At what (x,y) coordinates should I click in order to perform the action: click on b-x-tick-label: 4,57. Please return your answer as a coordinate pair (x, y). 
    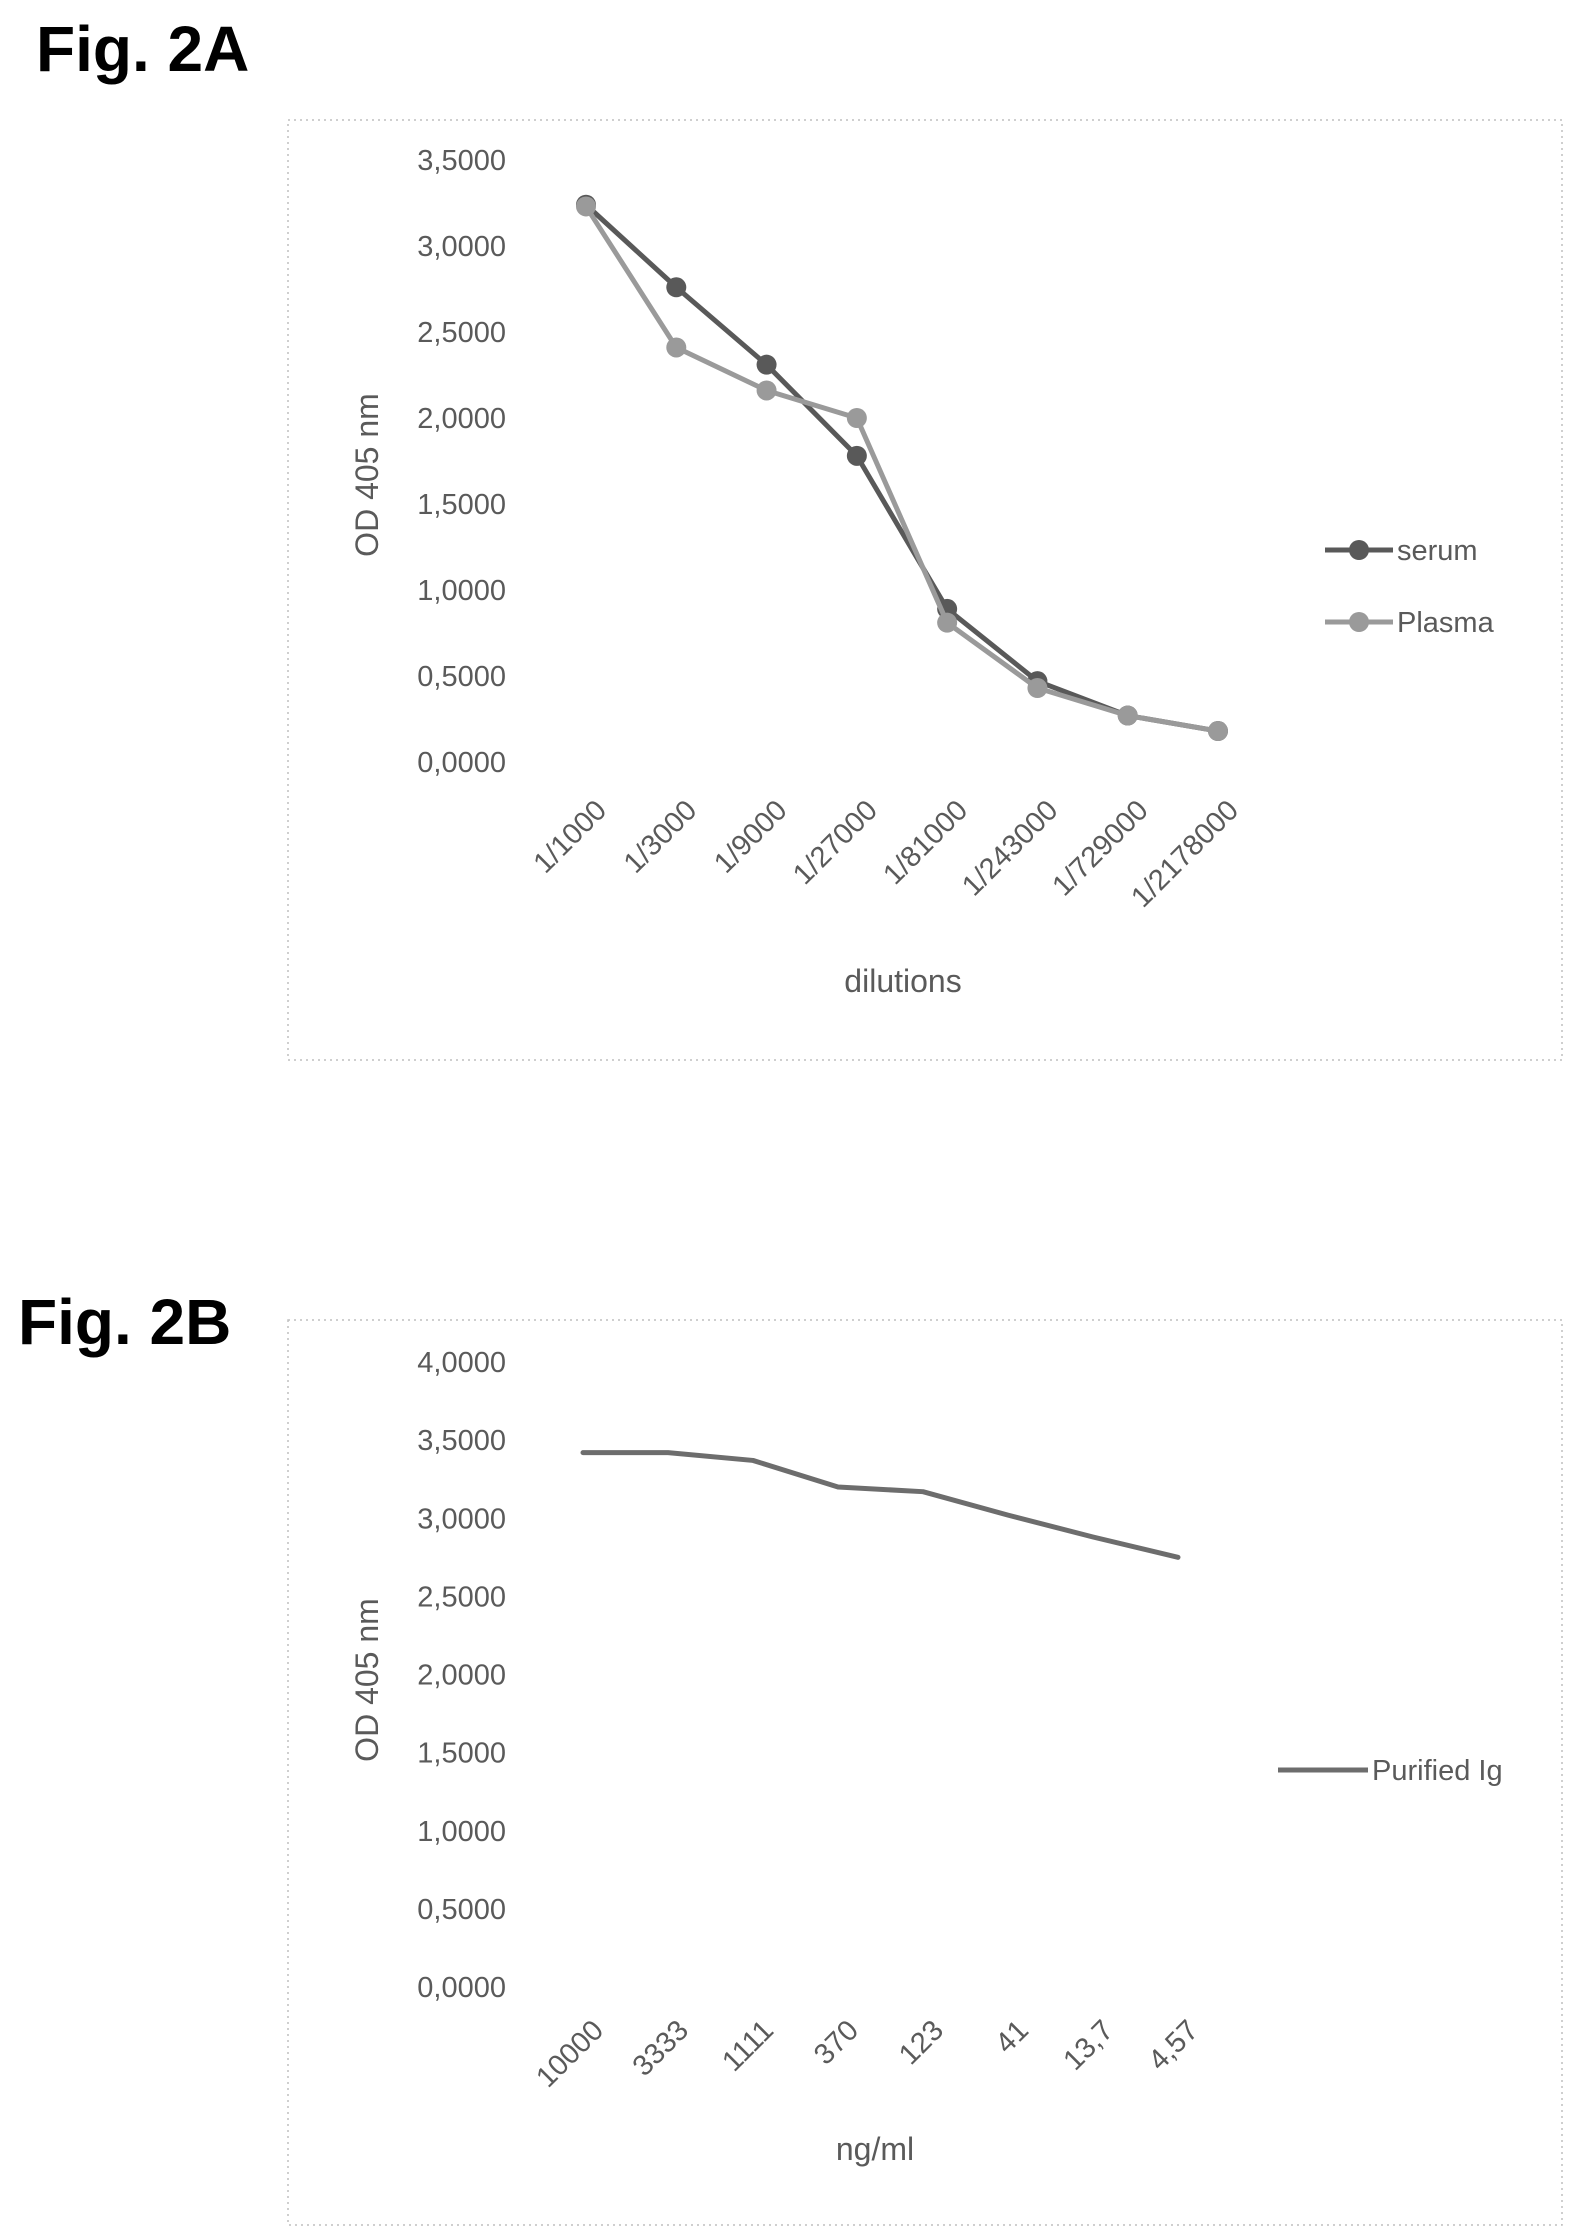
    Looking at the image, I should click on (1173, 2045).